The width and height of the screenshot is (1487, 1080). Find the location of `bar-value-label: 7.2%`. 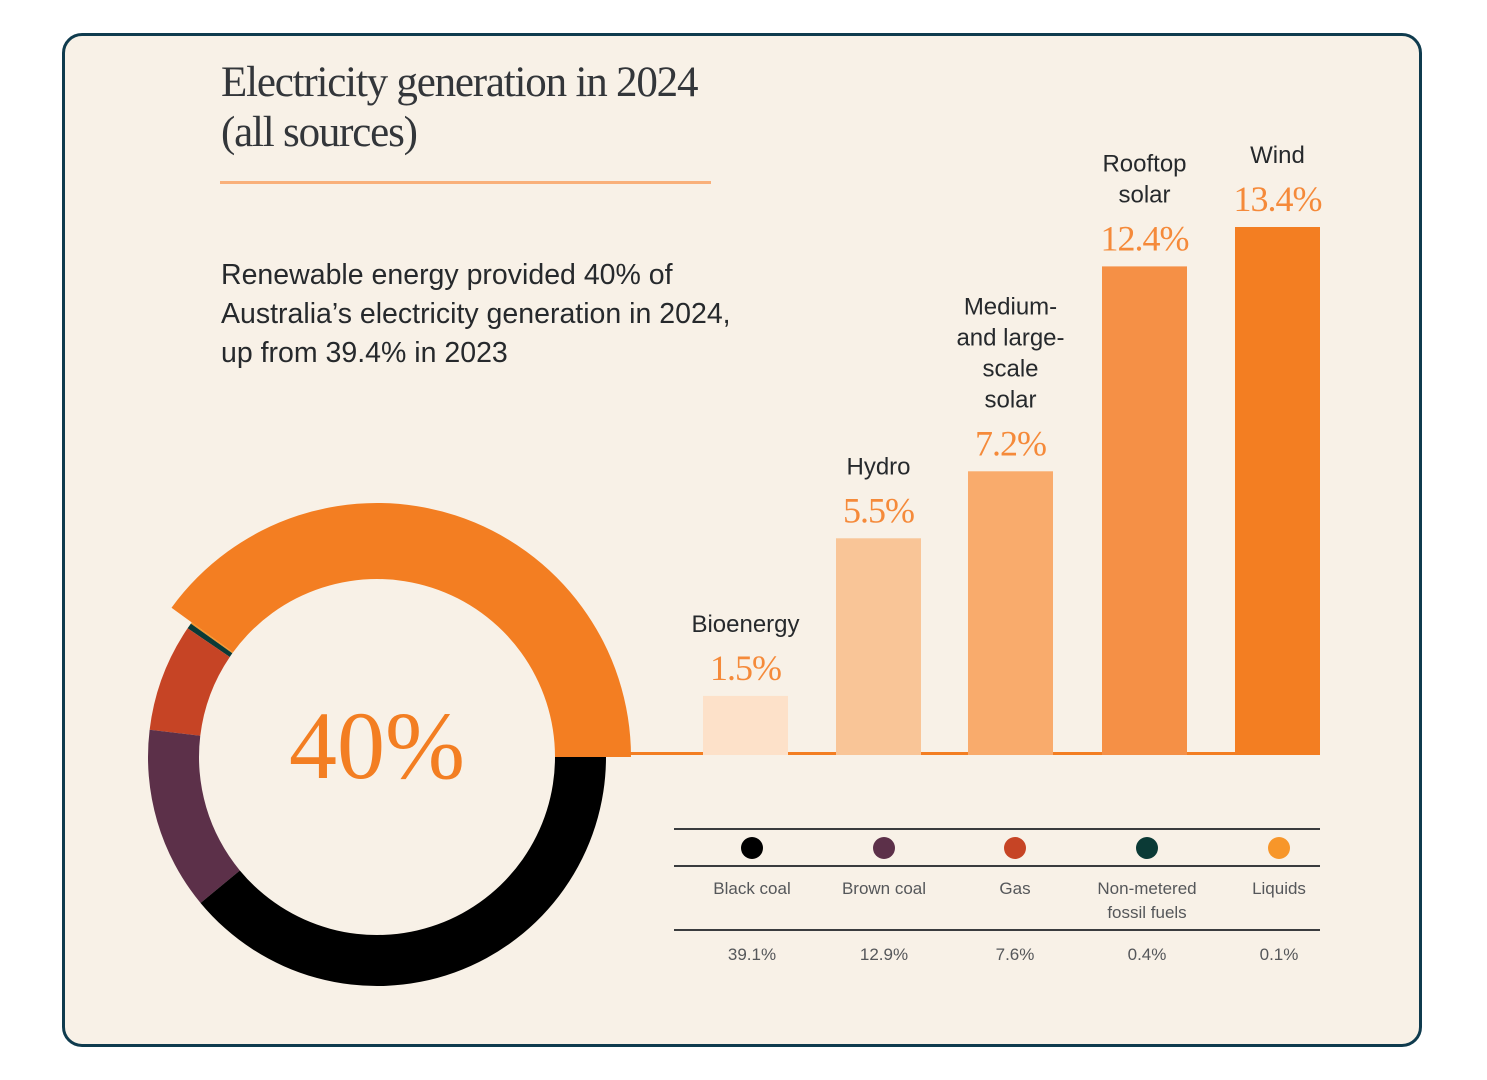

bar-value-label: 7.2% is located at coordinates (1010, 443).